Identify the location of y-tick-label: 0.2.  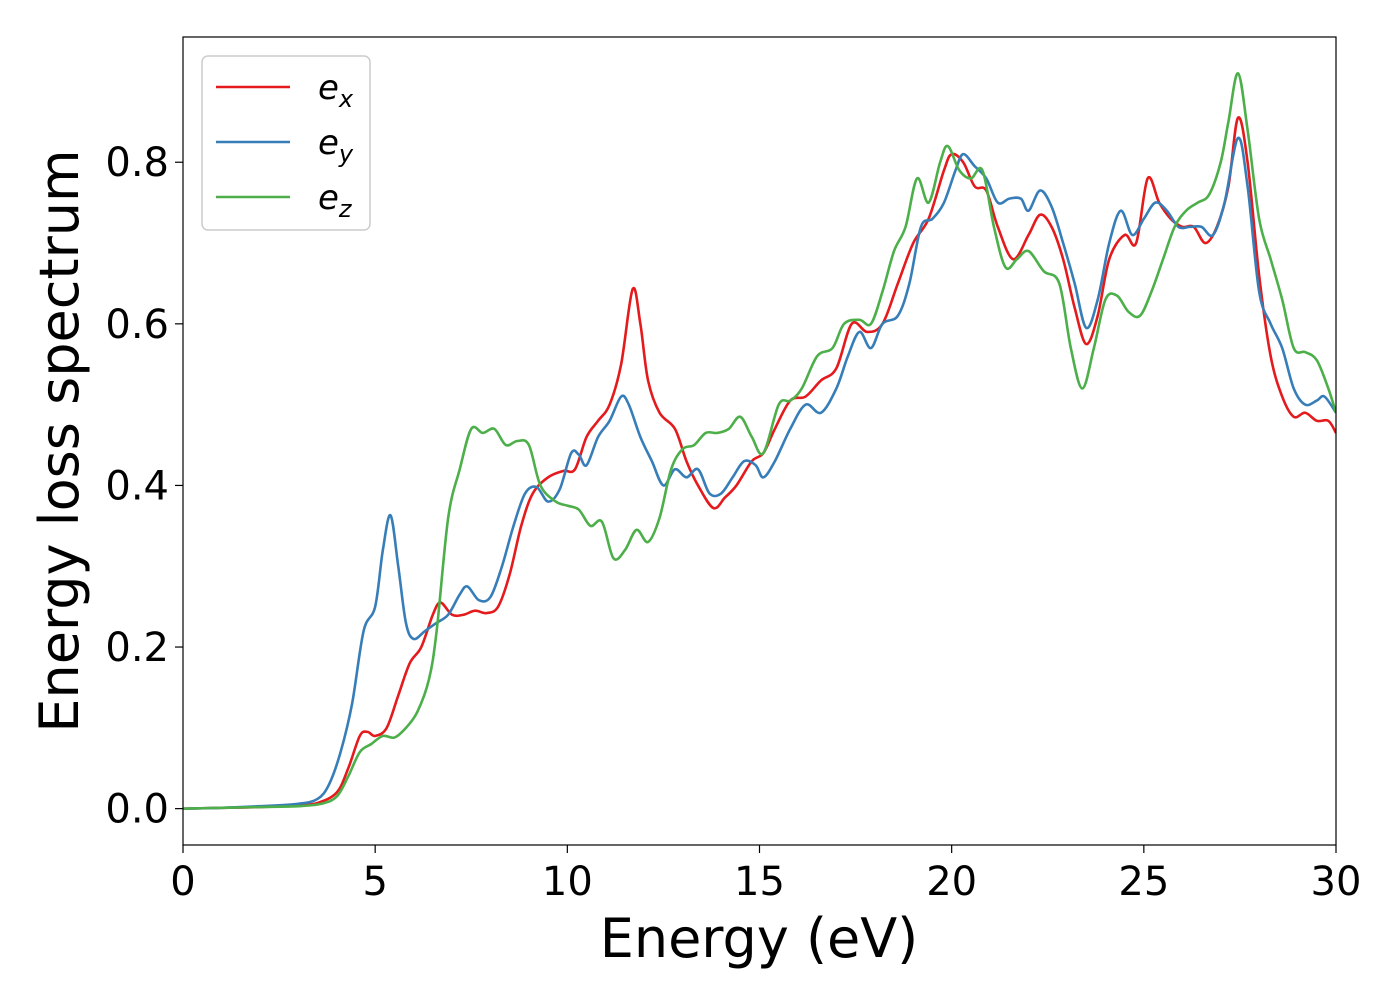
(137, 648).